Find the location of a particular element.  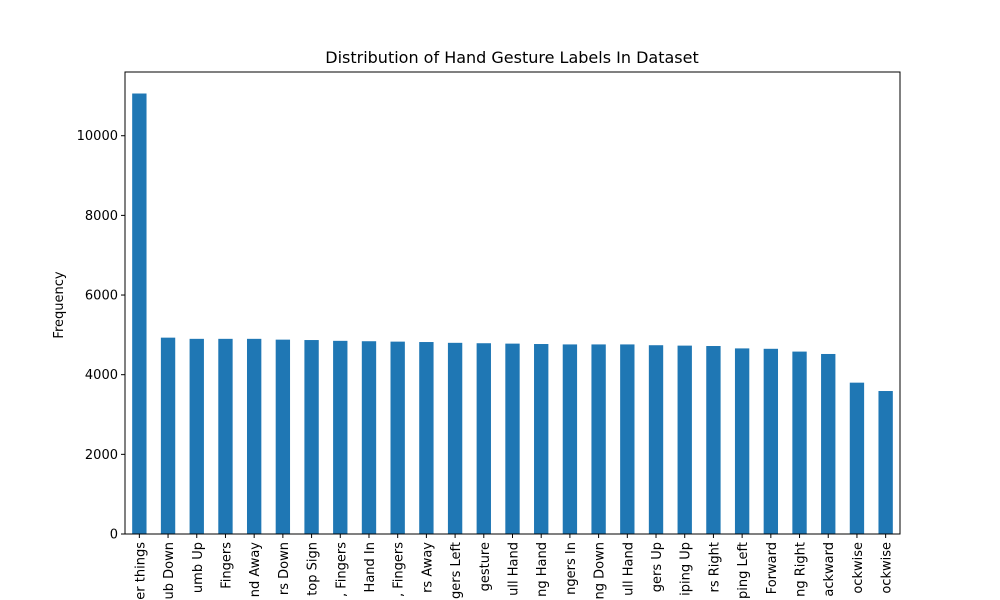

y-tick-label-4: 8000 is located at coordinates (101, 216).